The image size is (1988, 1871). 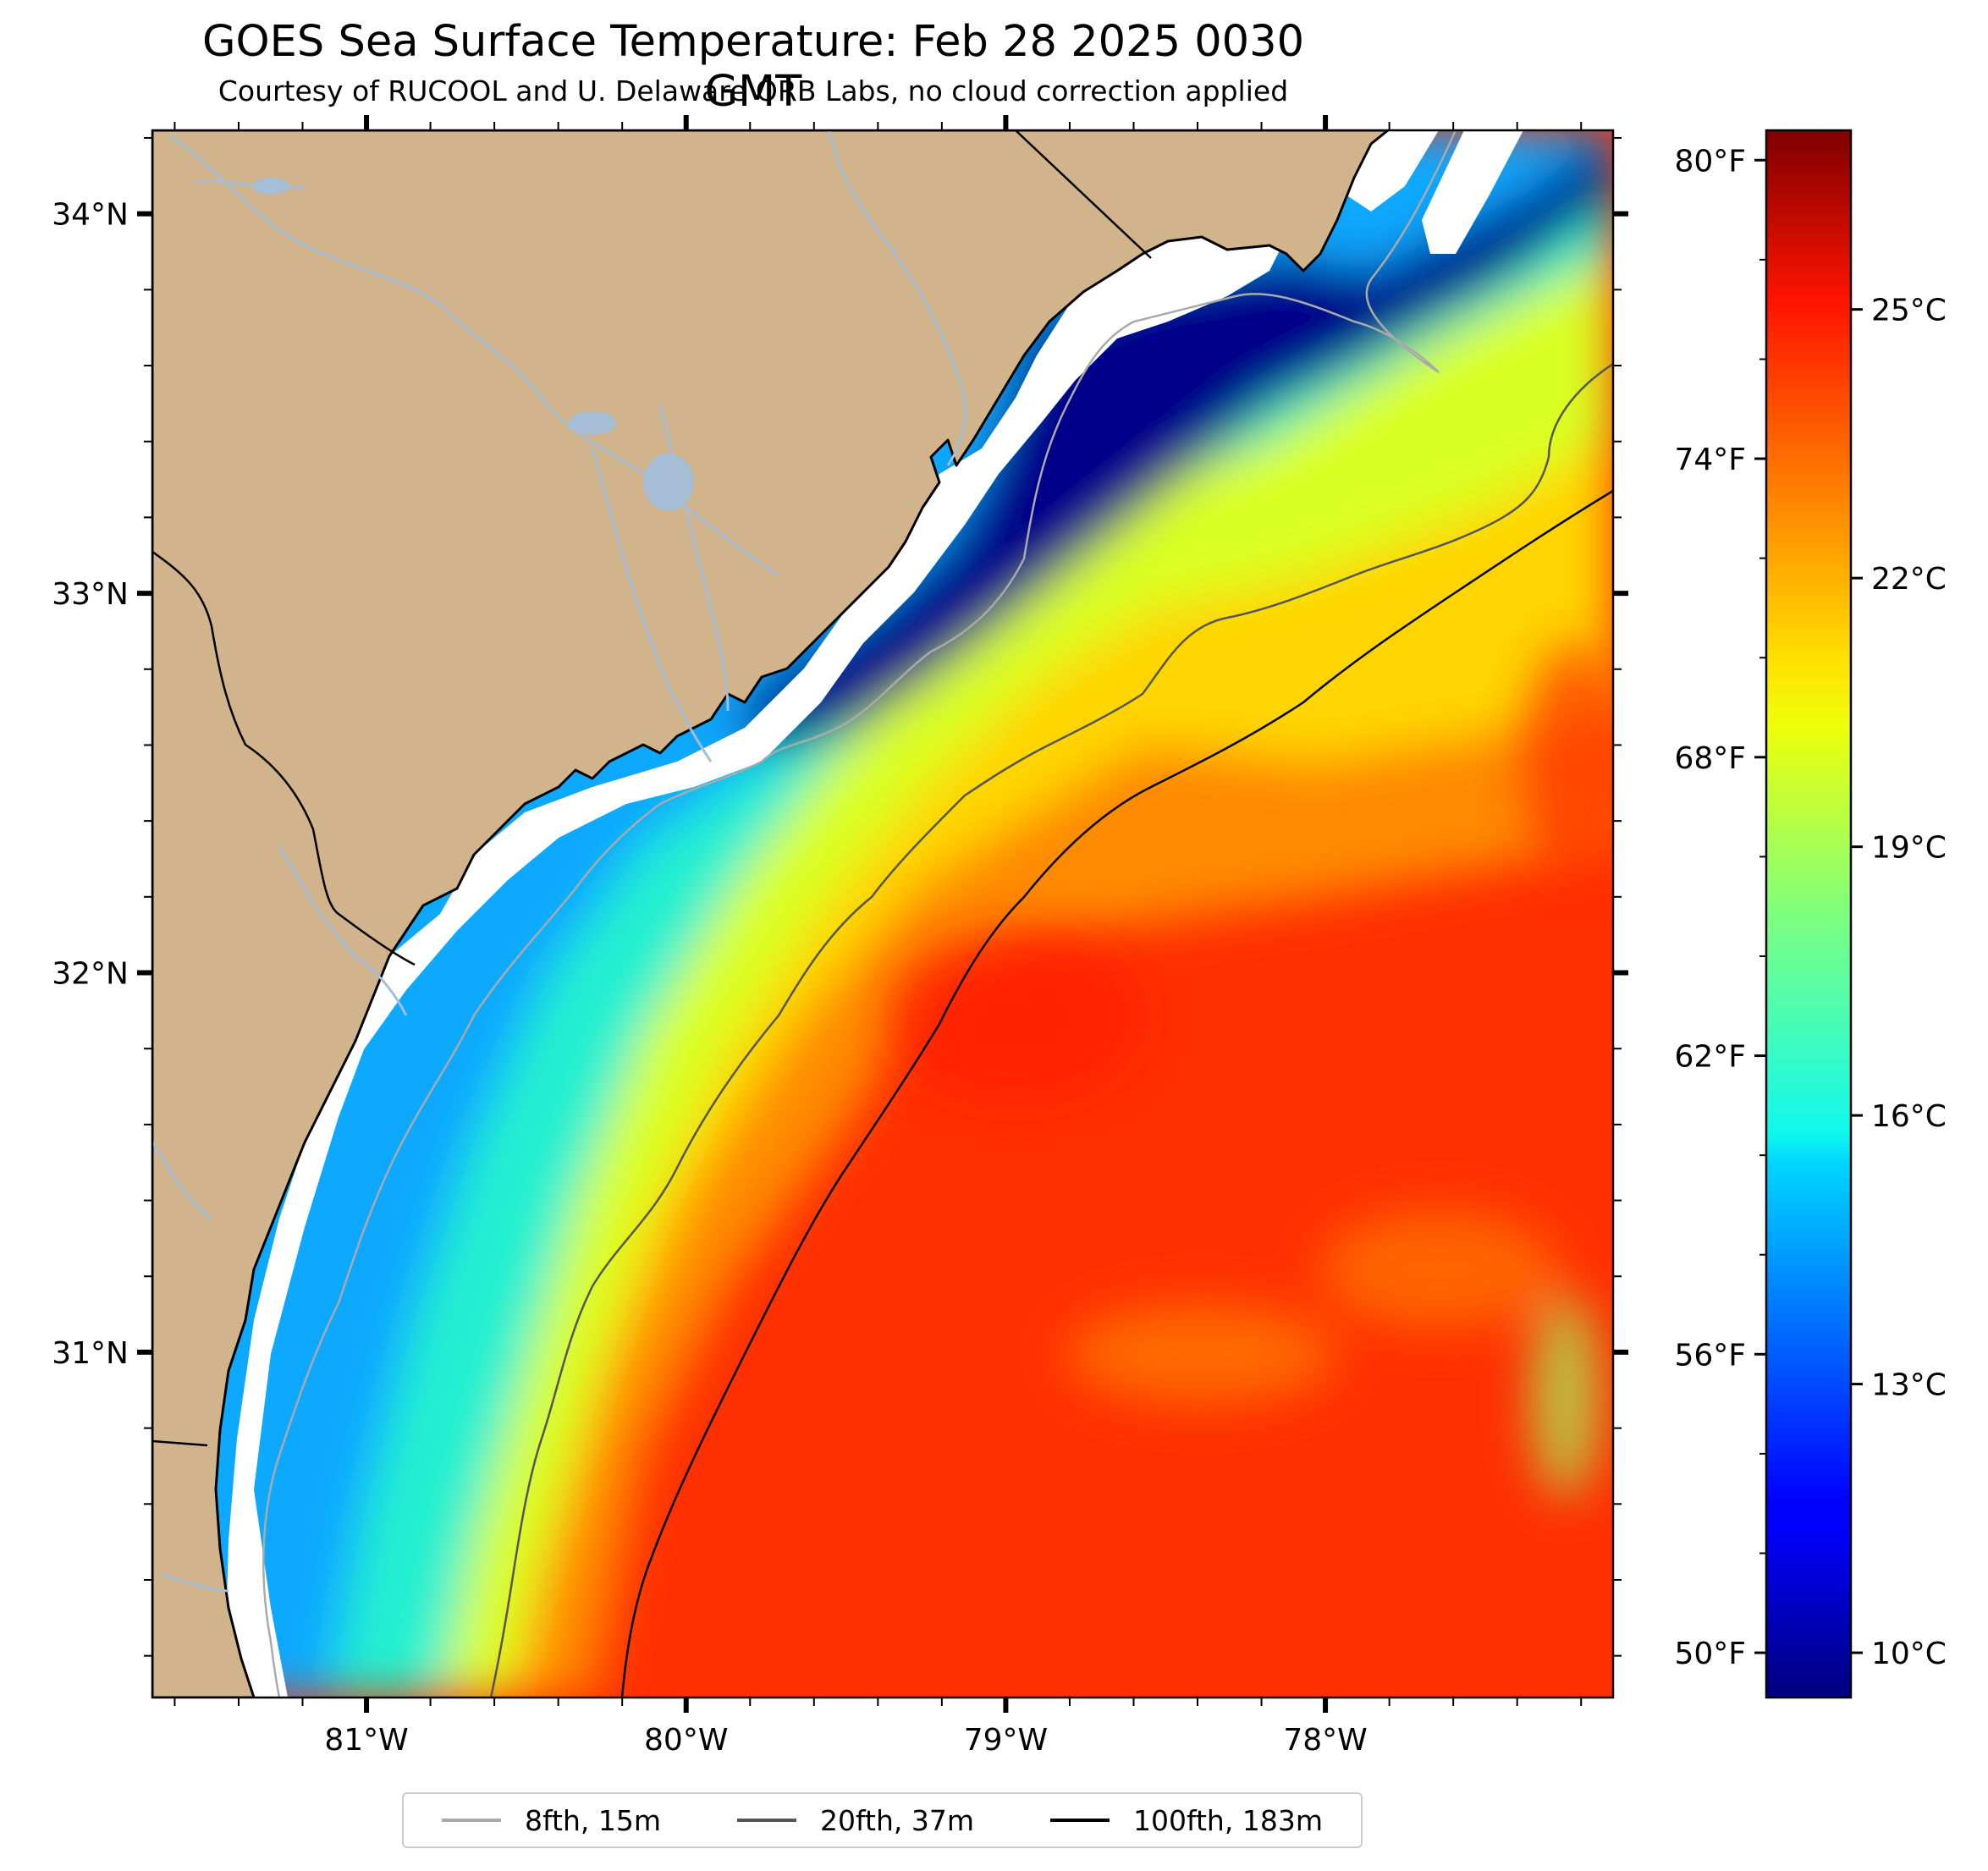 What do you see at coordinates (592, 1820) in the screenshot?
I see `legend-label-8fth: 8fth, 15m` at bounding box center [592, 1820].